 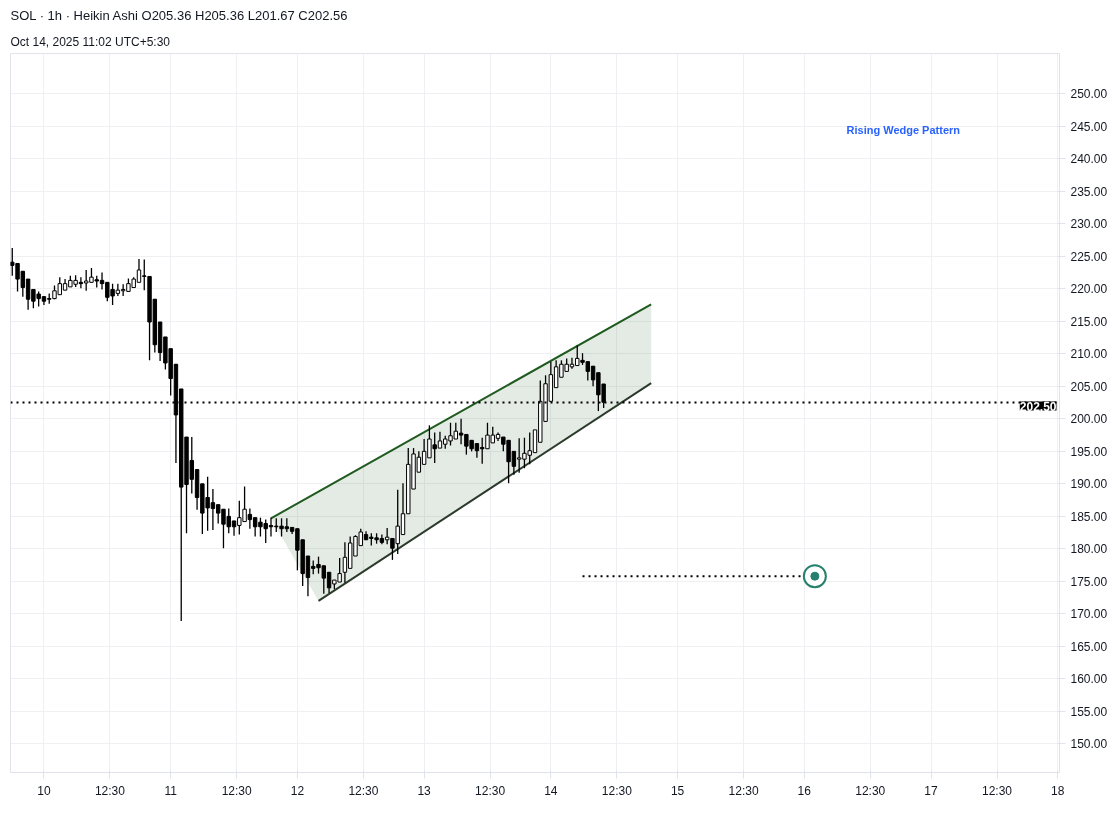 I want to click on y-tick-label: 245.00, so click(x=1089, y=126).